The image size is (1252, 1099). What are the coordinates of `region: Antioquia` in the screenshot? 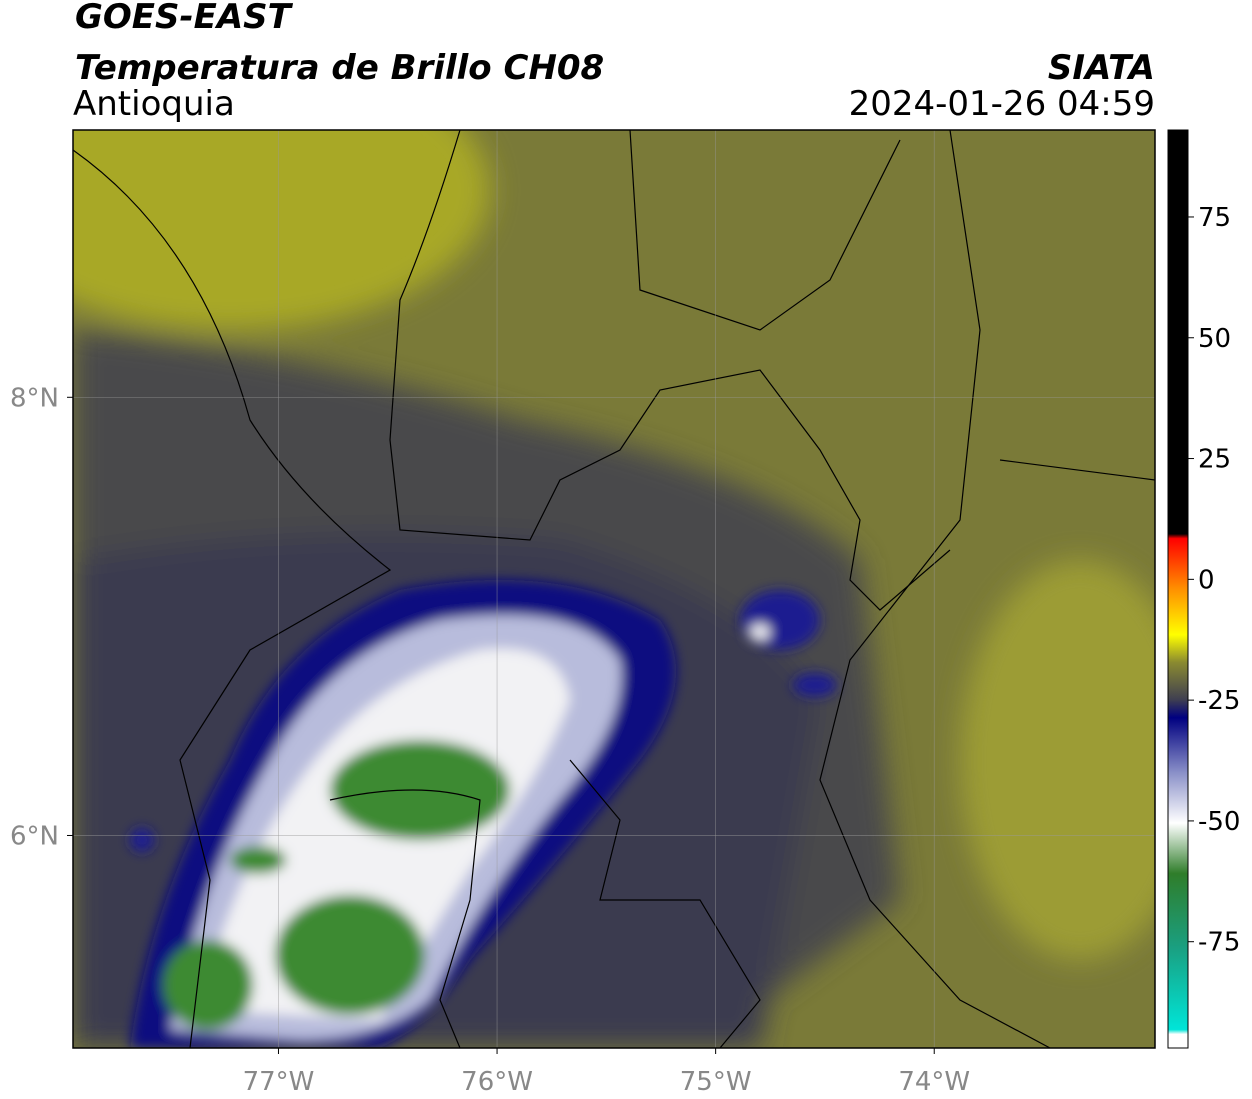 It's located at (154, 104).